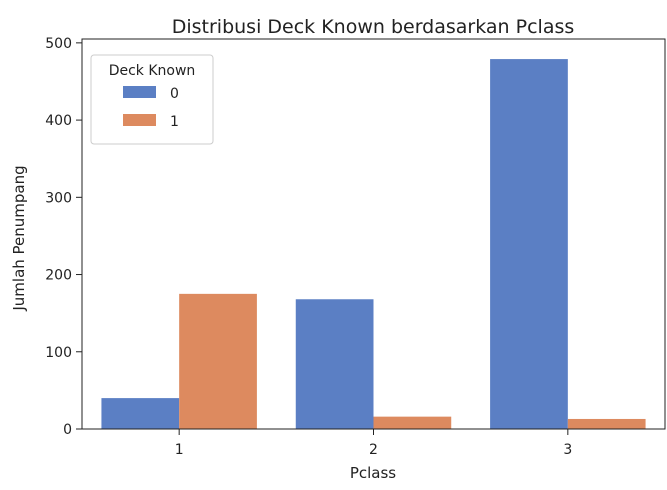 The height and width of the screenshot is (490, 667). Describe the element at coordinates (179, 450) in the screenshot. I see `x-tick-label: 1` at that location.